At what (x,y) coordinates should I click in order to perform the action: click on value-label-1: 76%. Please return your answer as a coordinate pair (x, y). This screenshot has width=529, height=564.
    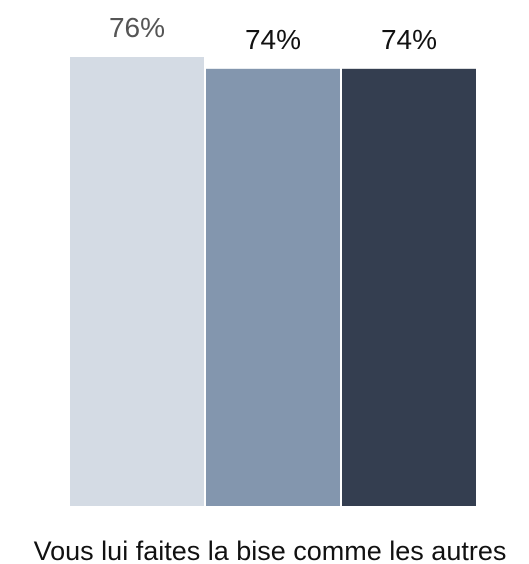
    Looking at the image, I should click on (137, 27).